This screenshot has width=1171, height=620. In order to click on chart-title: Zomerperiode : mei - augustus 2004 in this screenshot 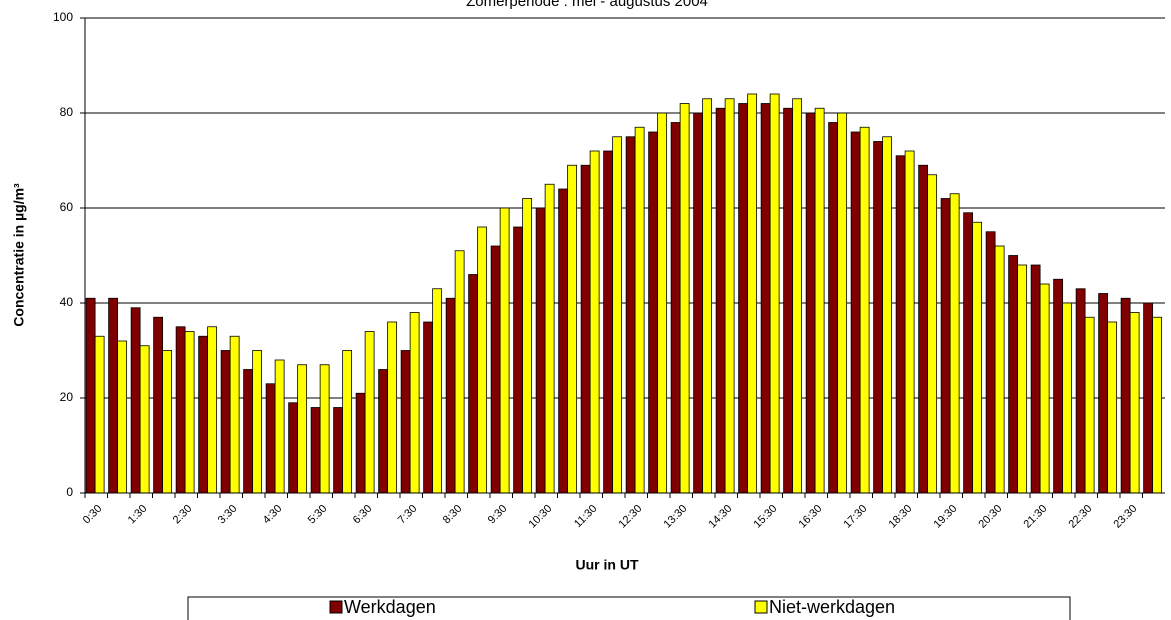, I will do `click(587, 5)`.